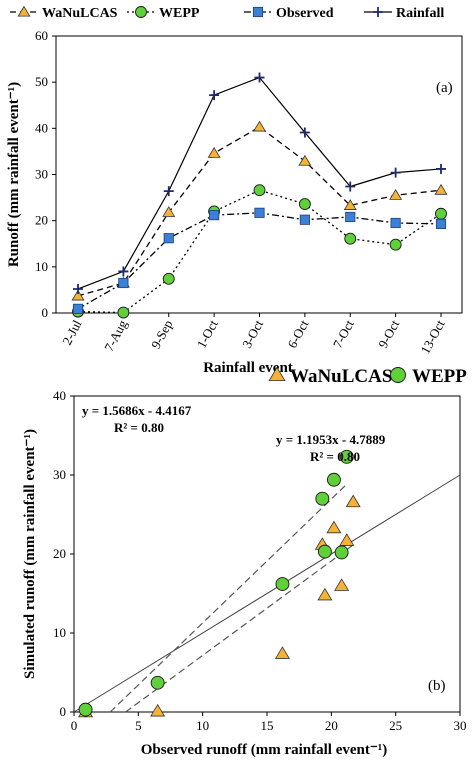 This screenshot has width=474, height=767. Describe the element at coordinates (297, 334) in the screenshot. I see `x-tick-label-a: 6-Oct` at that location.